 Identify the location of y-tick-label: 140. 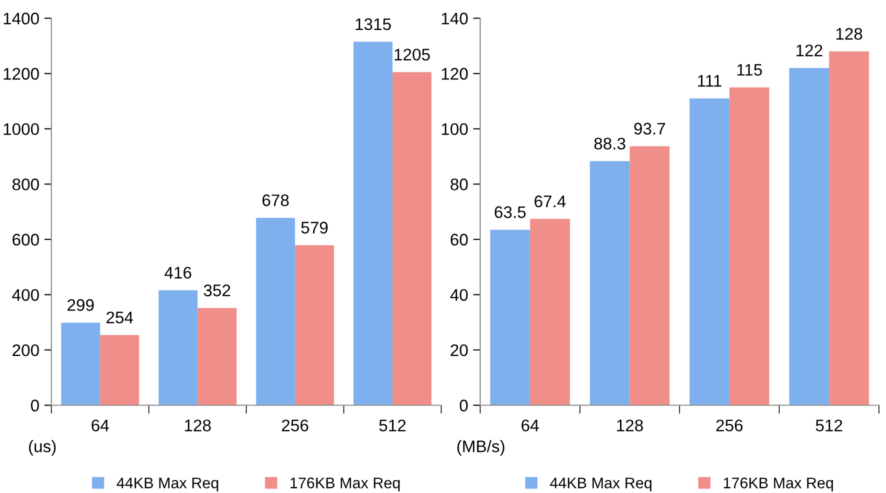
(455, 18).